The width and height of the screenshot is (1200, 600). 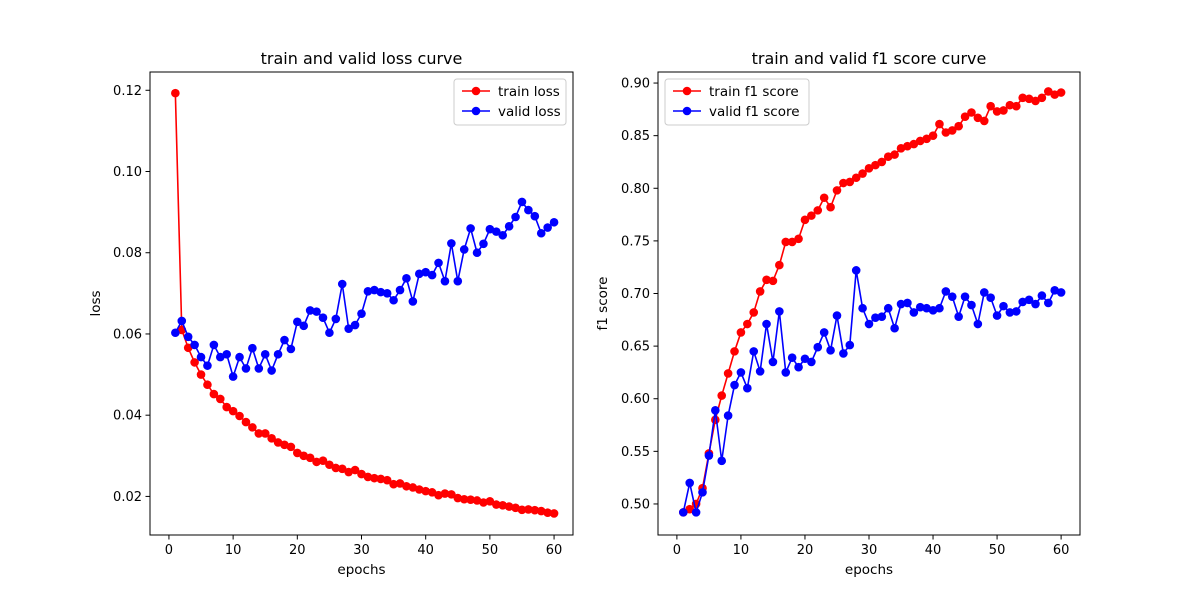 I want to click on y-axis-label: f1 score, so click(x=603, y=304).